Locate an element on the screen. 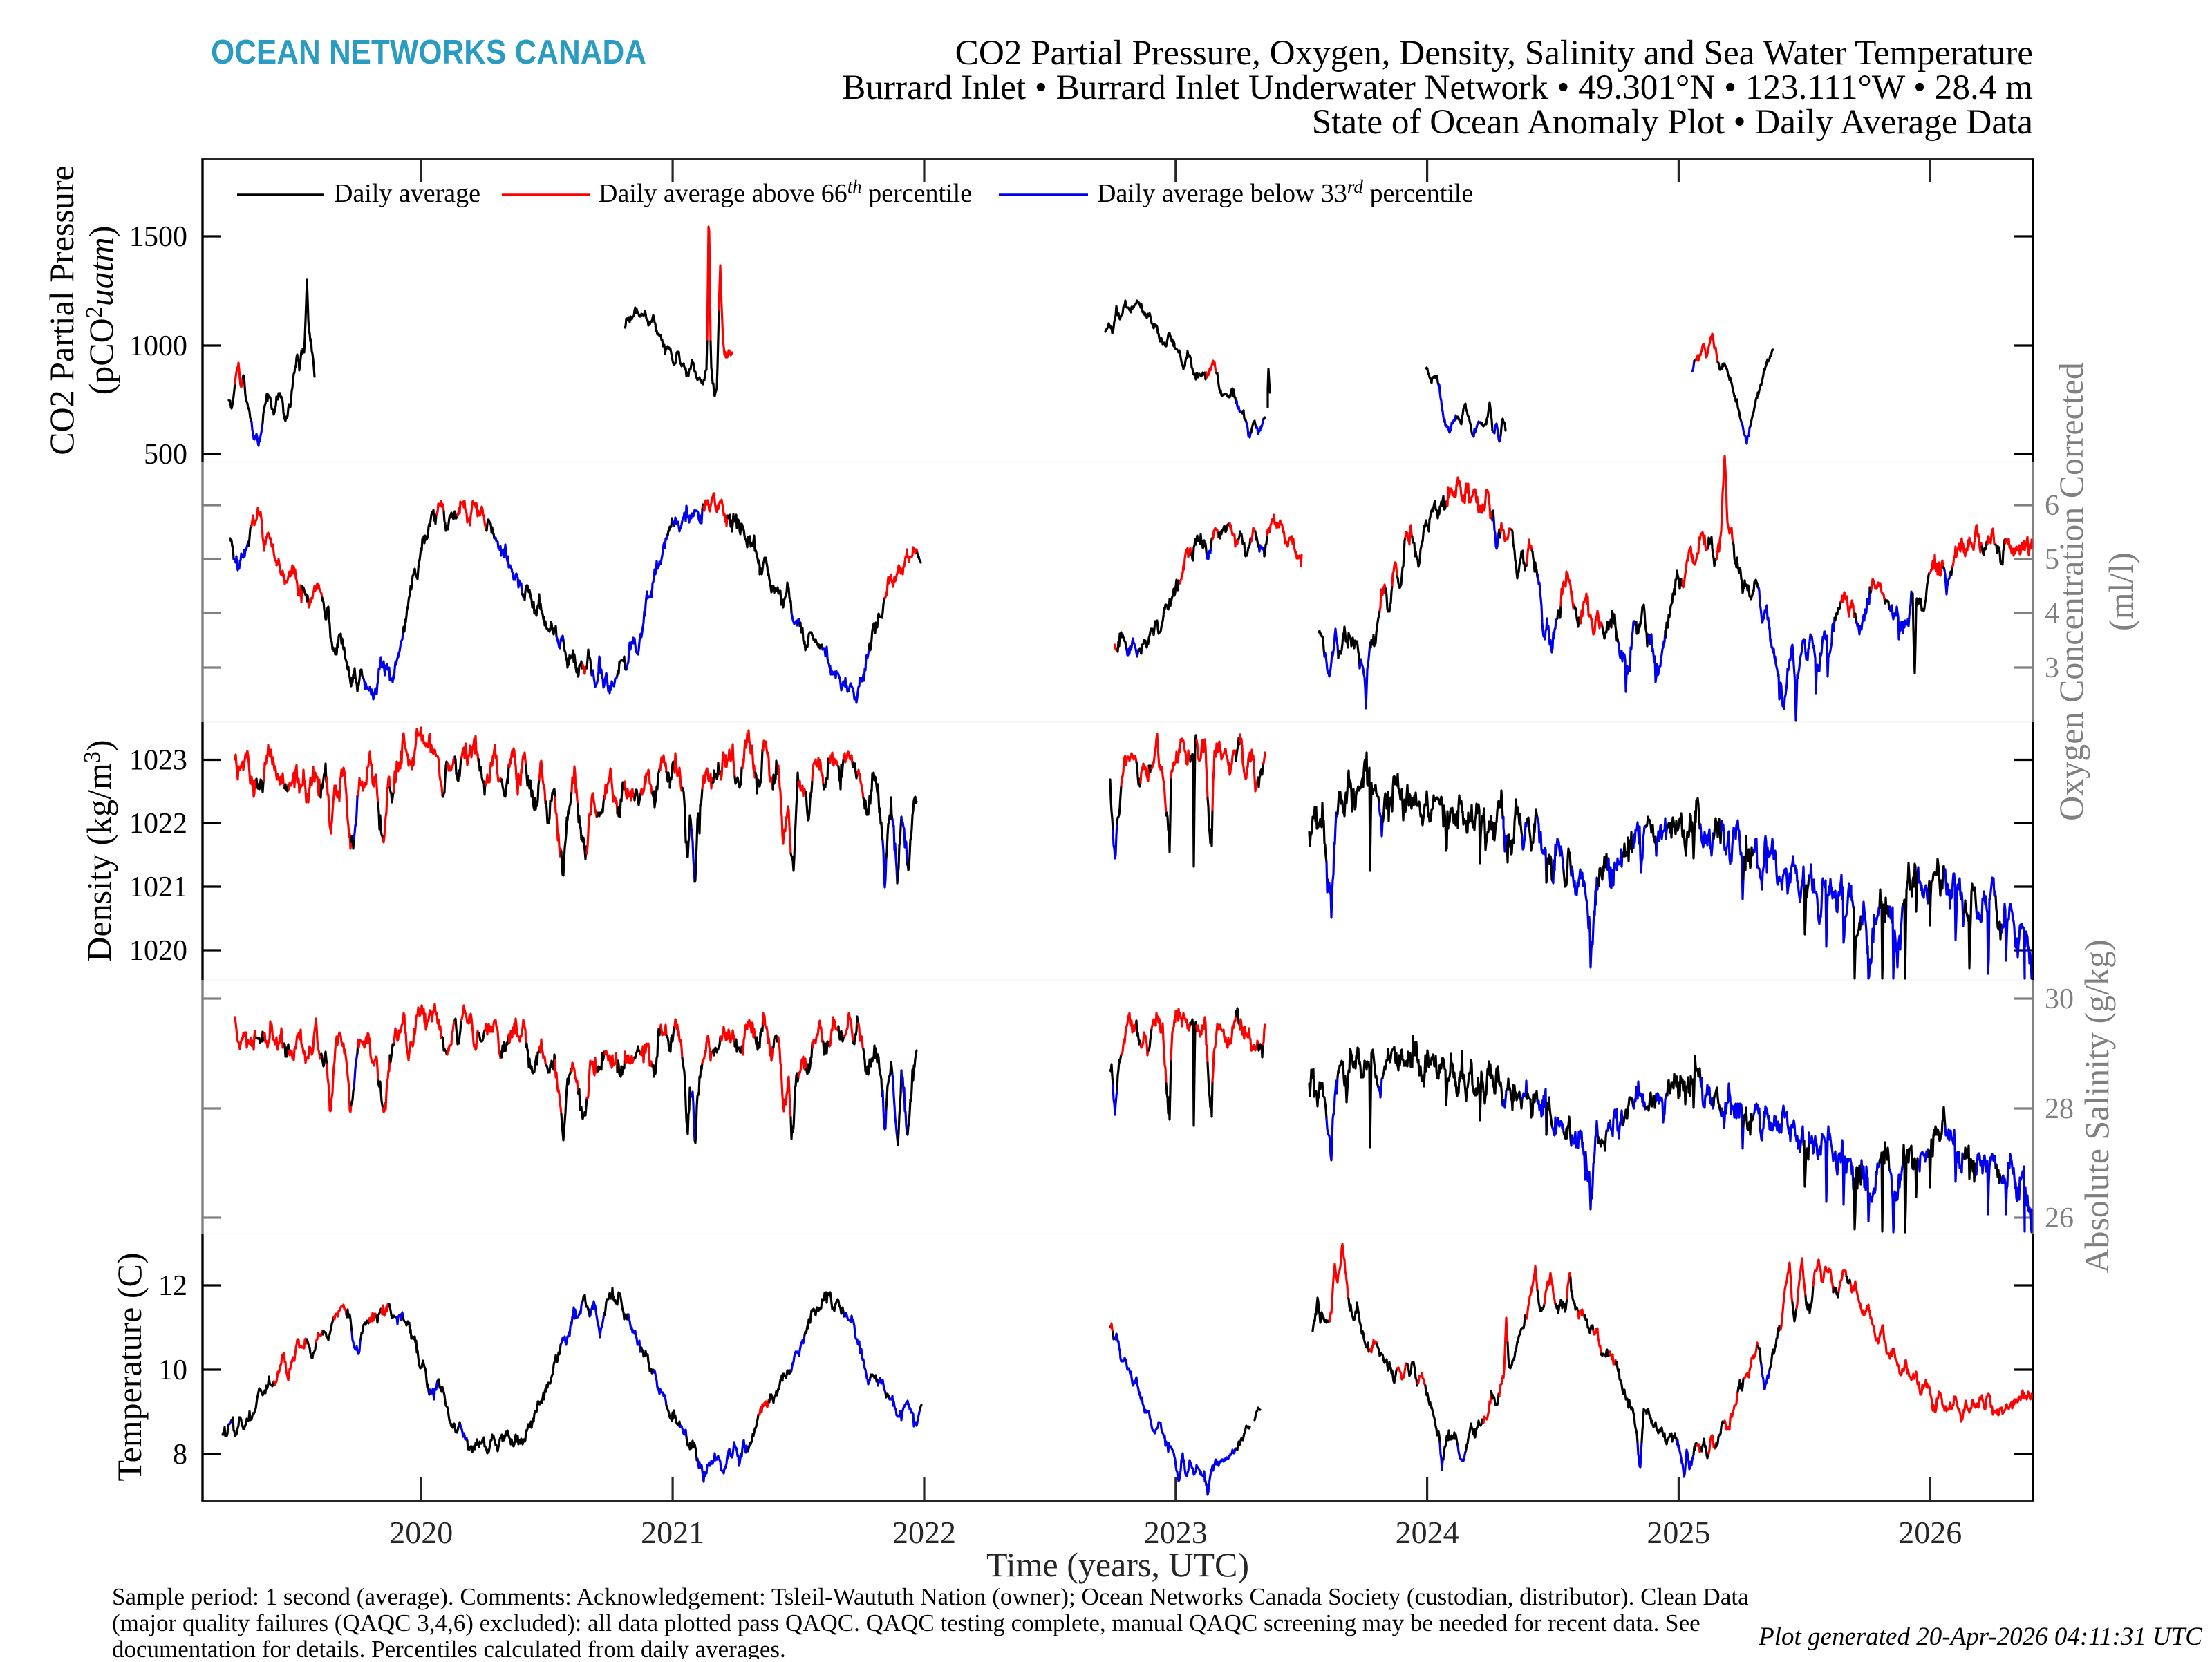  svg-text: 2021 is located at coordinates (672, 1532).